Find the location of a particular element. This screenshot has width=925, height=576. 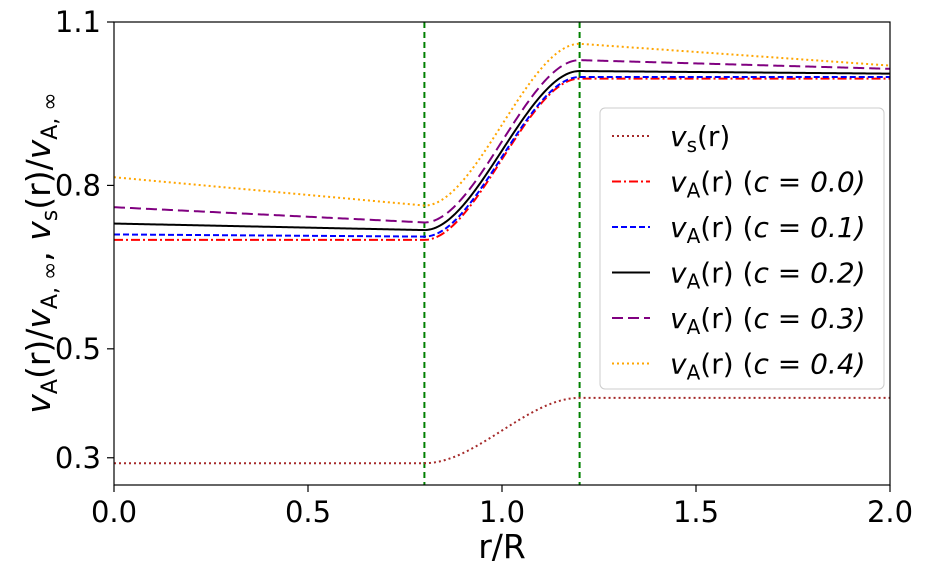

y-label-mid1: (r)/ is located at coordinates (38, 353).